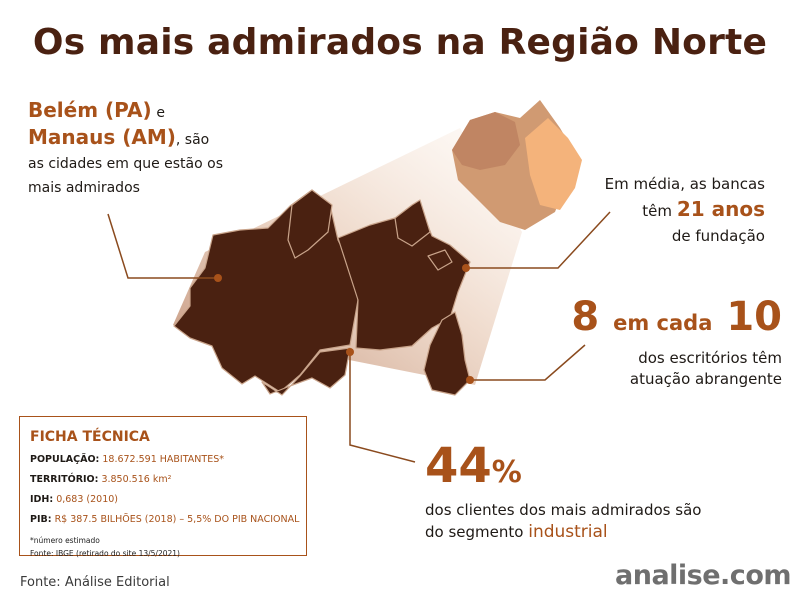  Describe the element at coordinates (102, 137) in the screenshot. I see `city-manaus: Manaus (AM)` at that location.